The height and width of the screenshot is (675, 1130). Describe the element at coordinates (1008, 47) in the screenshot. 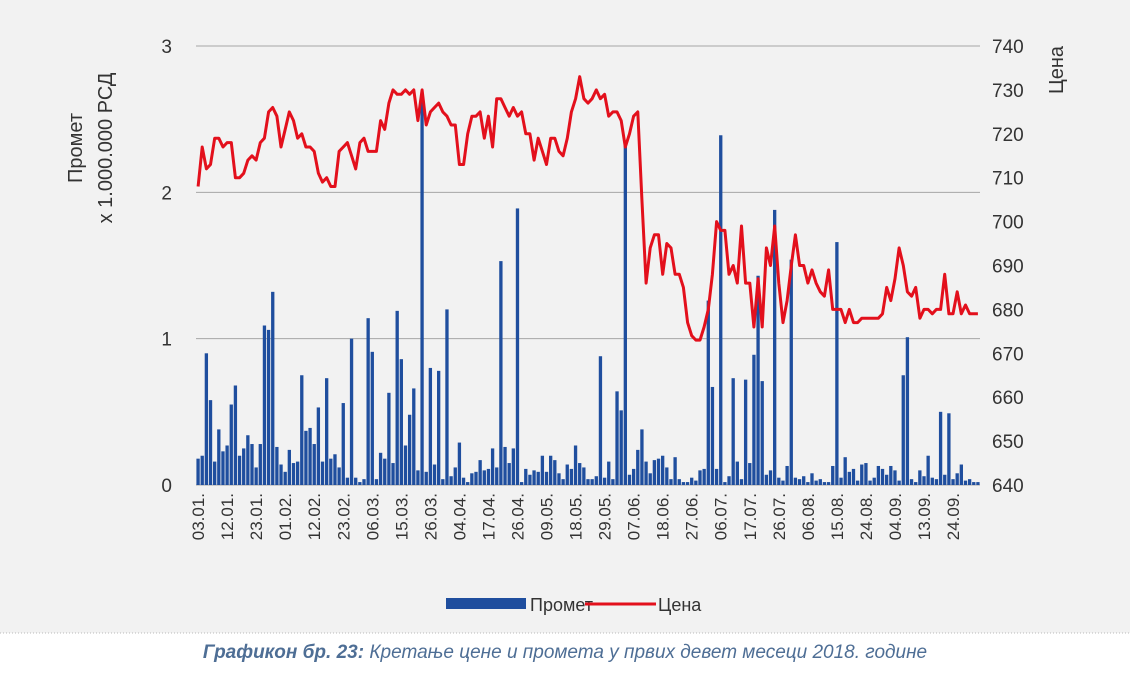

I see `y2-tick-label: 740` at that location.